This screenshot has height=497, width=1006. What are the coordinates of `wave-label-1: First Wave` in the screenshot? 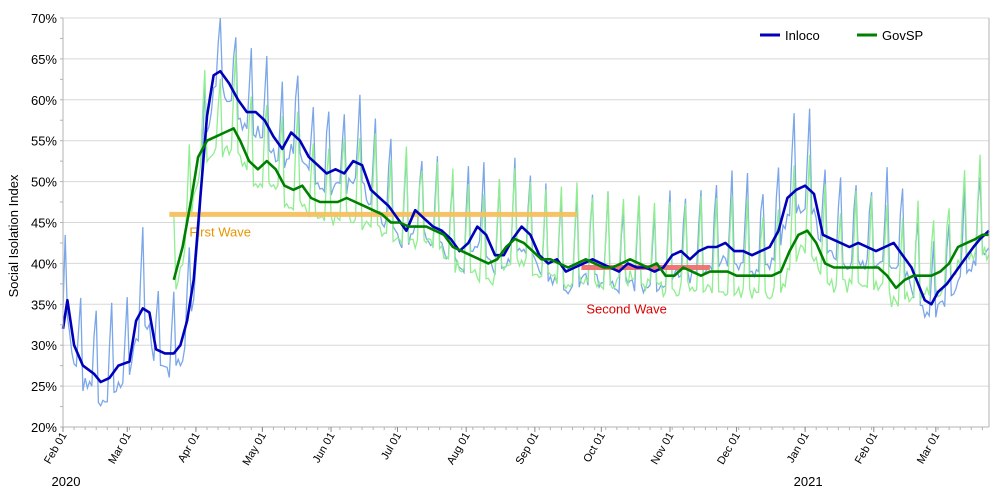 It's located at (220, 231).